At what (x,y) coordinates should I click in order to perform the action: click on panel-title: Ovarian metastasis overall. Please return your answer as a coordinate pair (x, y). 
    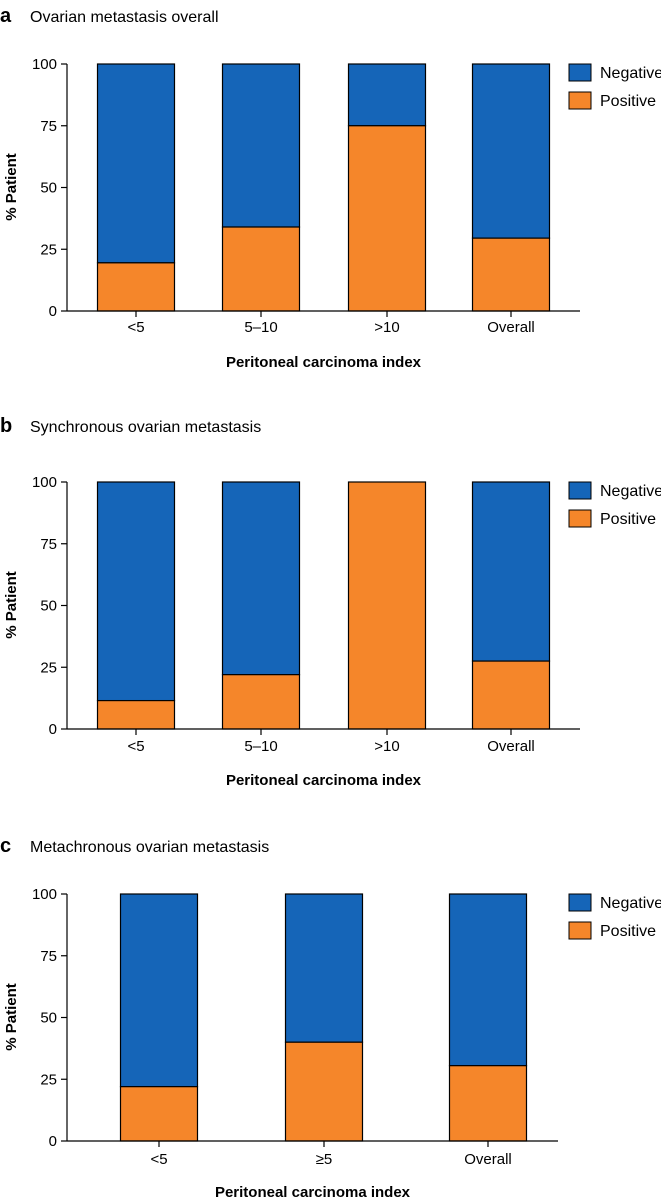
    Looking at the image, I should click on (124, 17).